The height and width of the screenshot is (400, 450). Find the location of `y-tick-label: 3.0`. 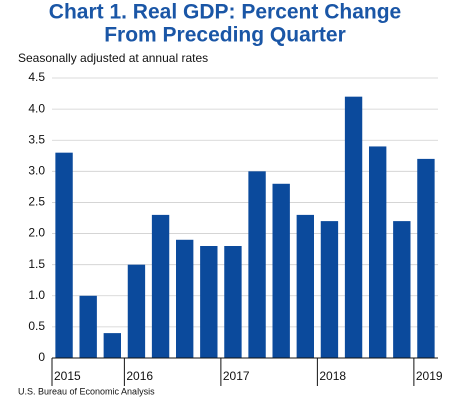

y-tick-label: 3.0 is located at coordinates (36, 171).